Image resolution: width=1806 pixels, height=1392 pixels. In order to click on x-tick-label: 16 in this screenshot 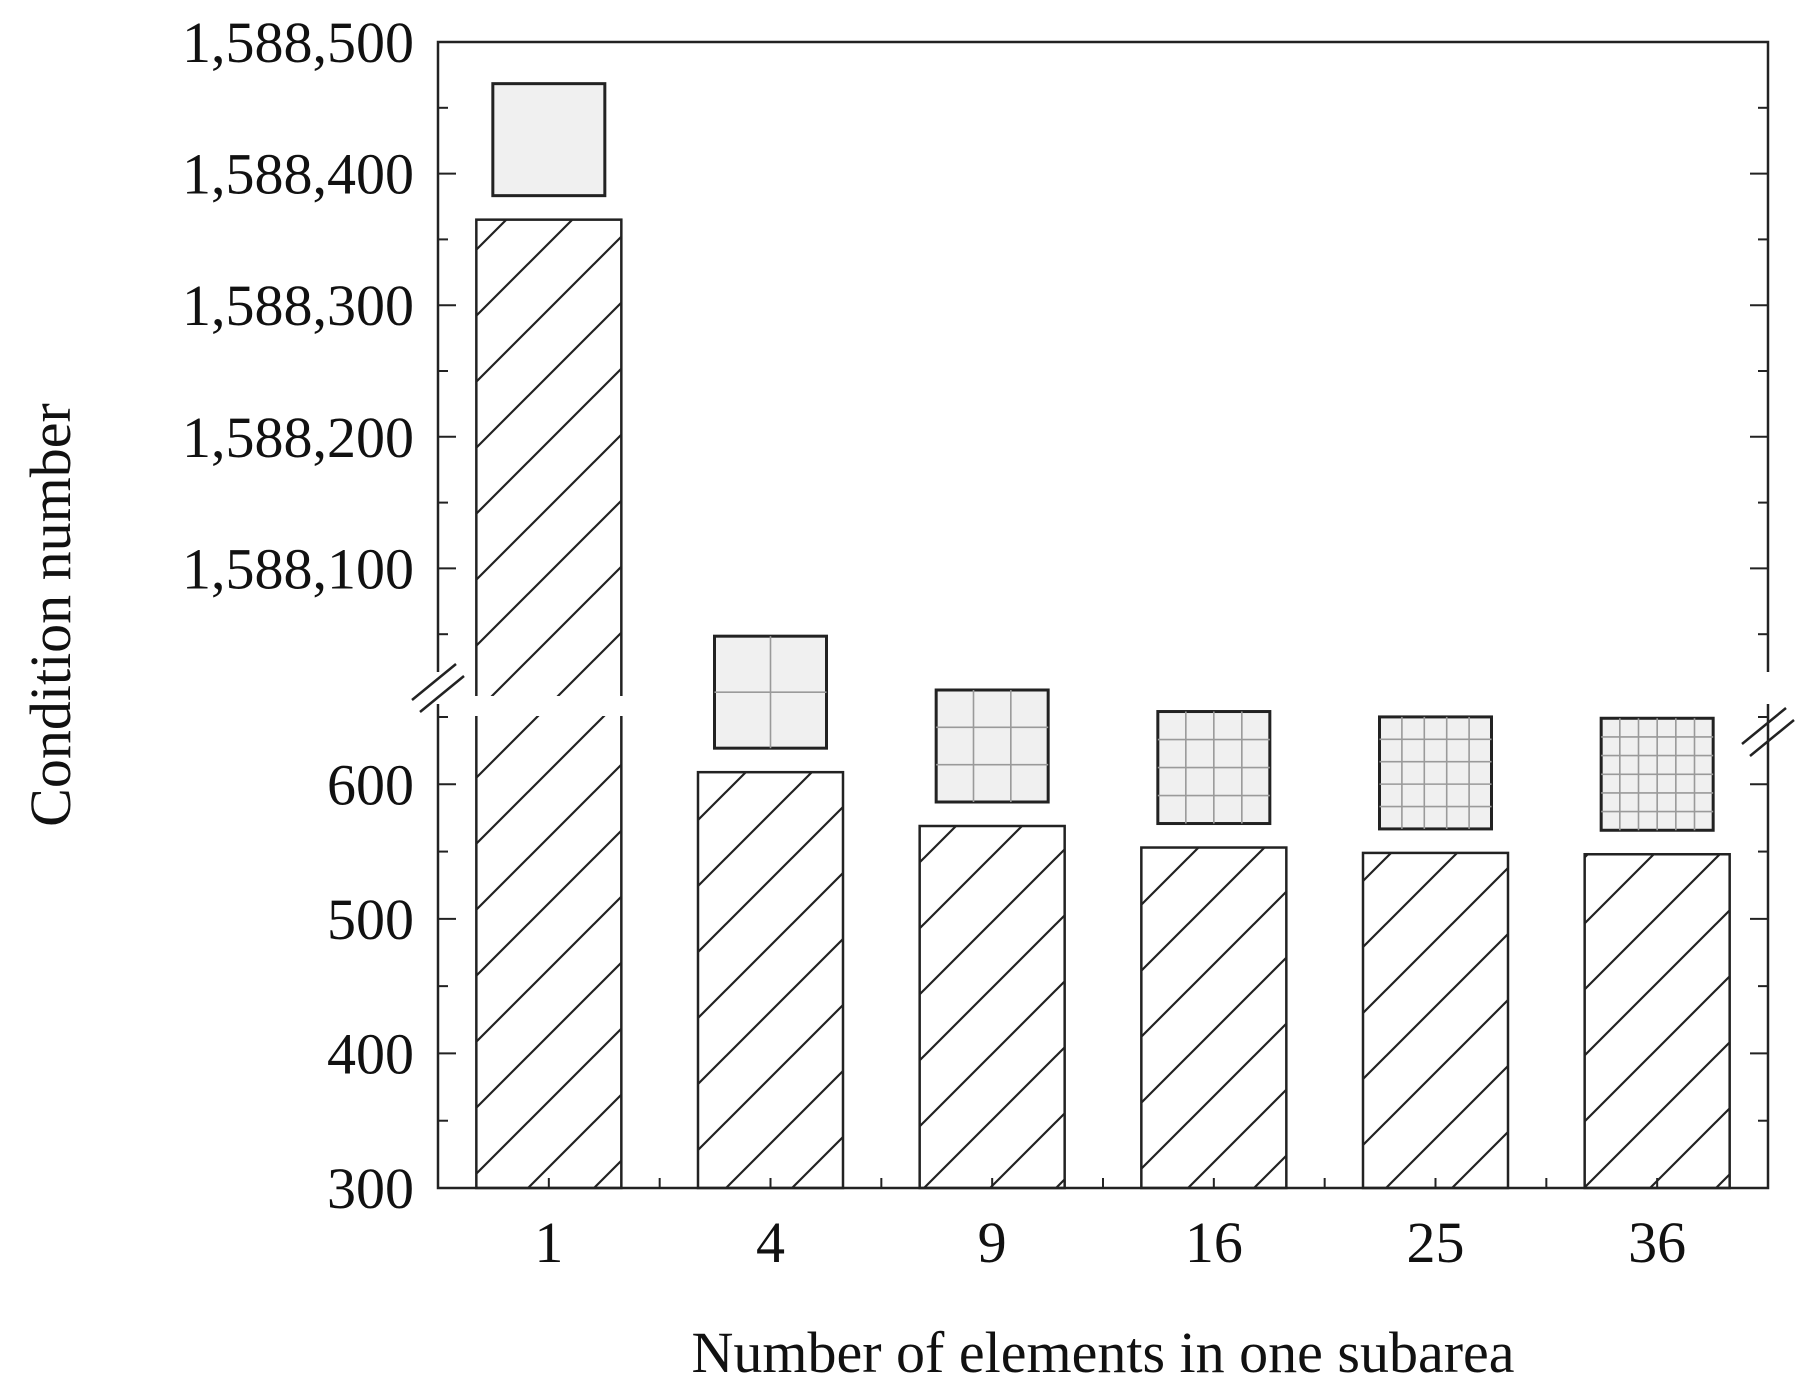, I will do `click(1214, 1242)`.